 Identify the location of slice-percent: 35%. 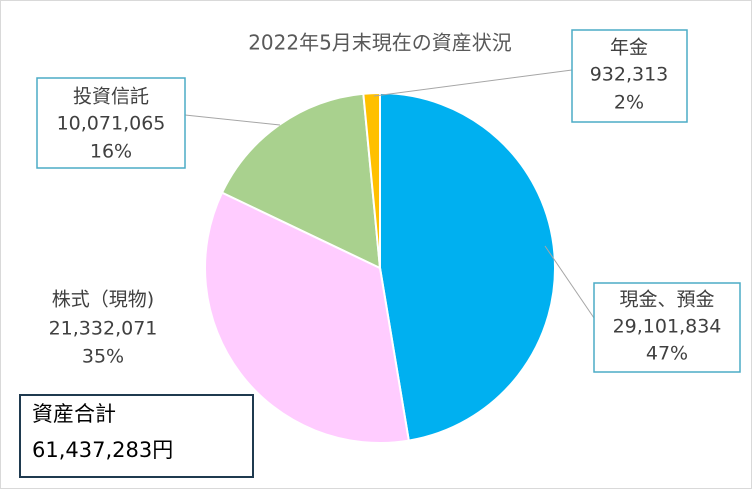
(103, 357).